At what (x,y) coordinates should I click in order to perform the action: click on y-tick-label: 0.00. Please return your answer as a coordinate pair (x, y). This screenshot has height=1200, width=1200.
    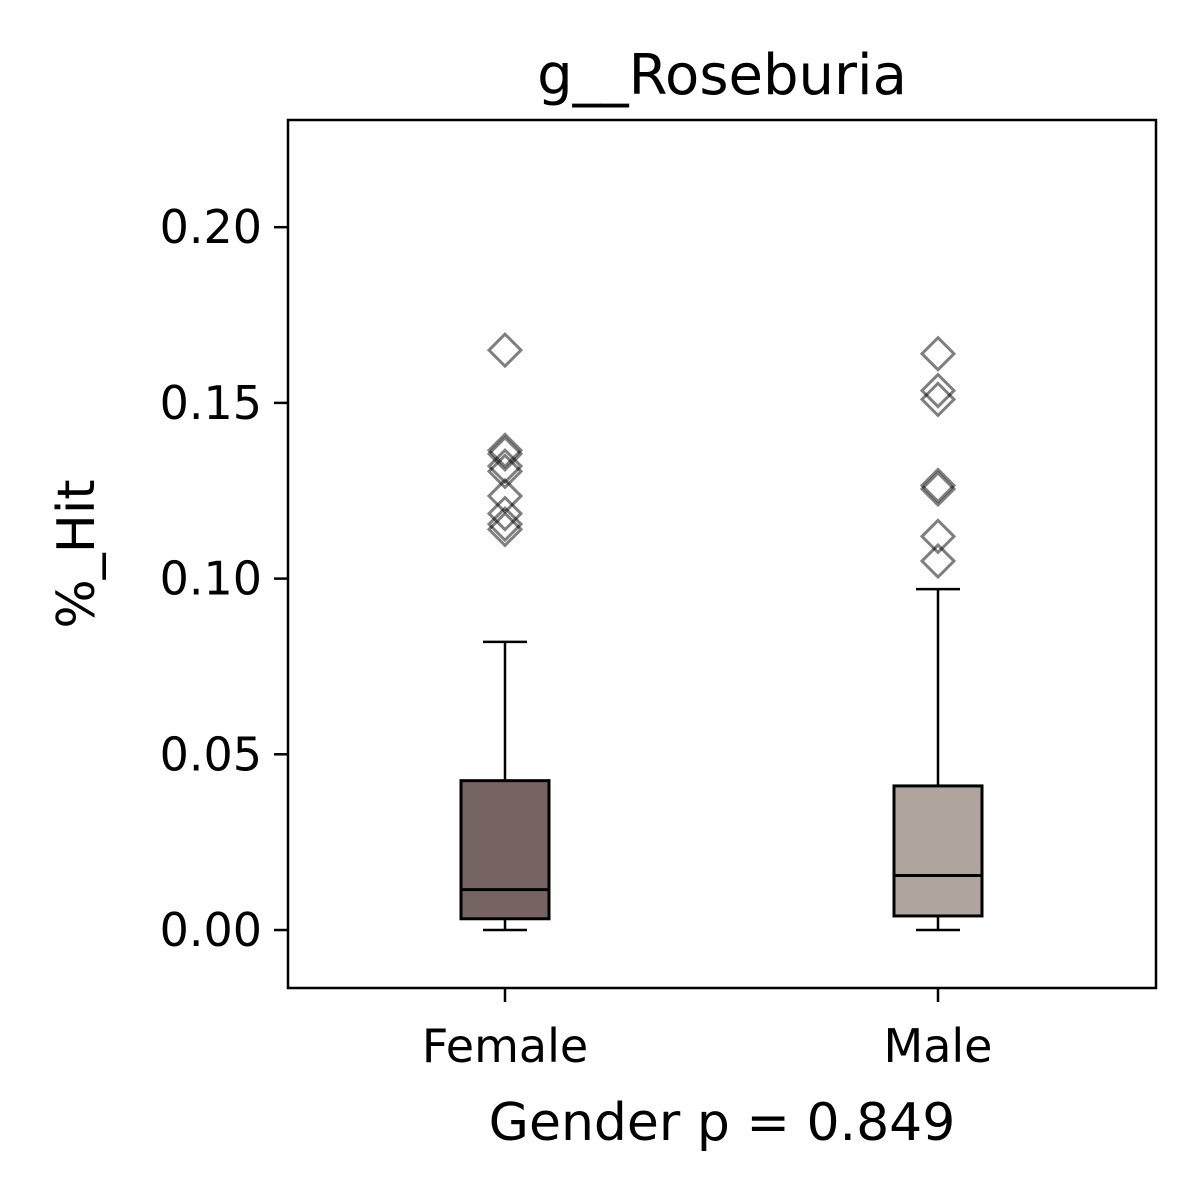
    Looking at the image, I should click on (211, 930).